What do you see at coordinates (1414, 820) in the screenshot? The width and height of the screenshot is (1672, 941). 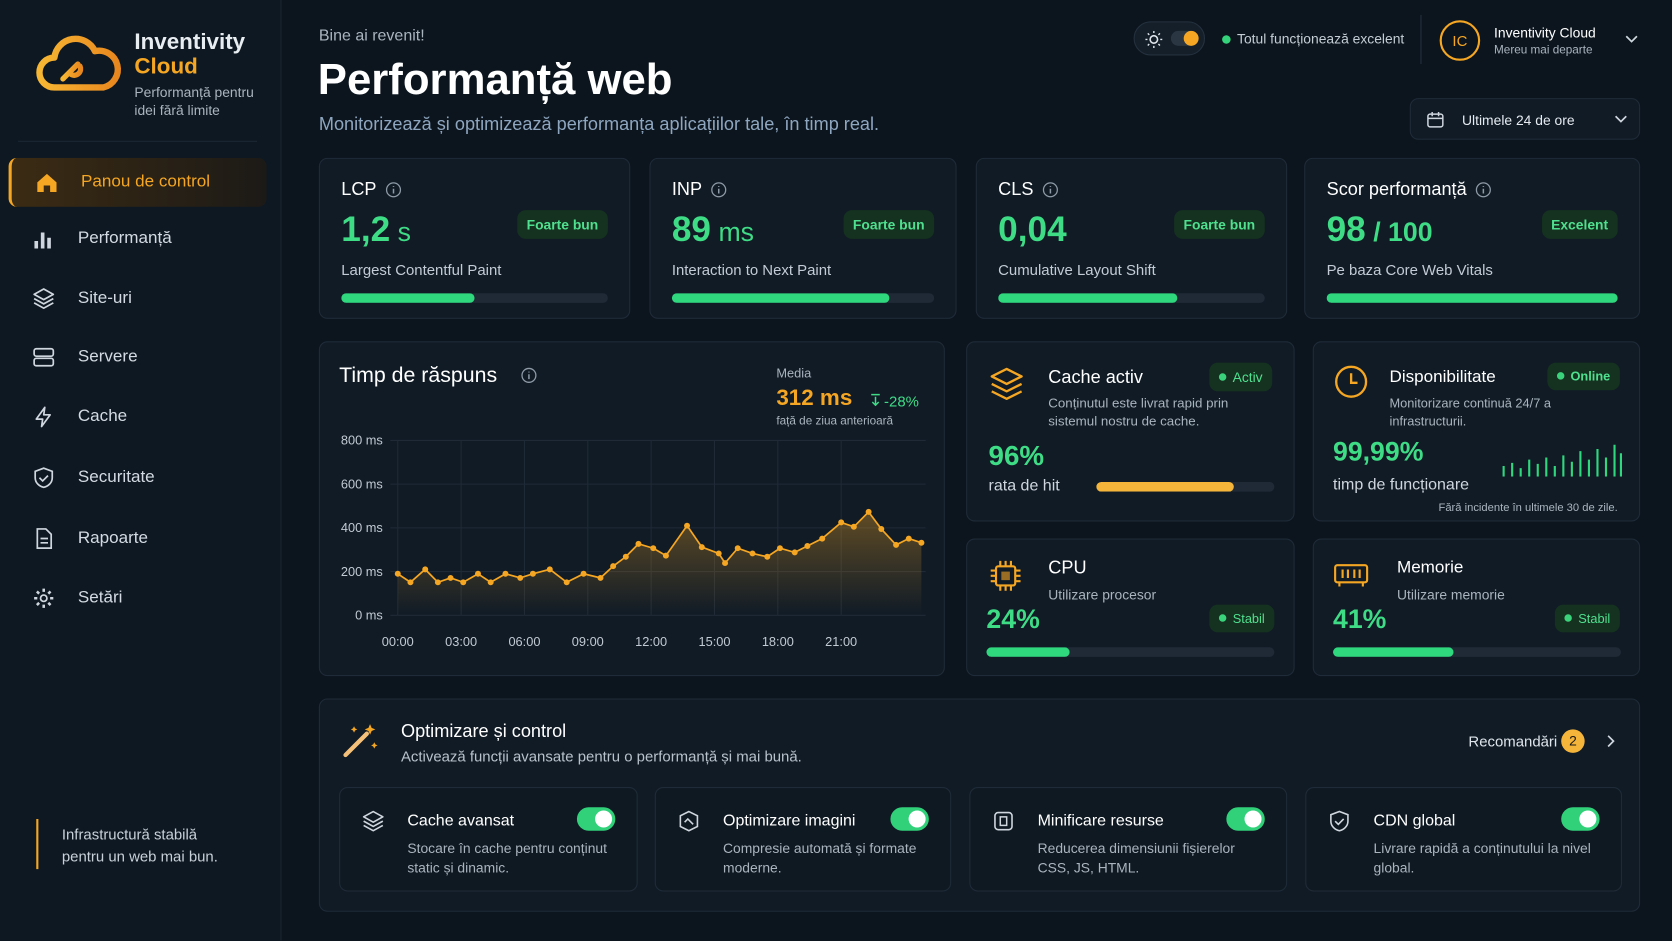 I see `feature-title: CDN global` at bounding box center [1414, 820].